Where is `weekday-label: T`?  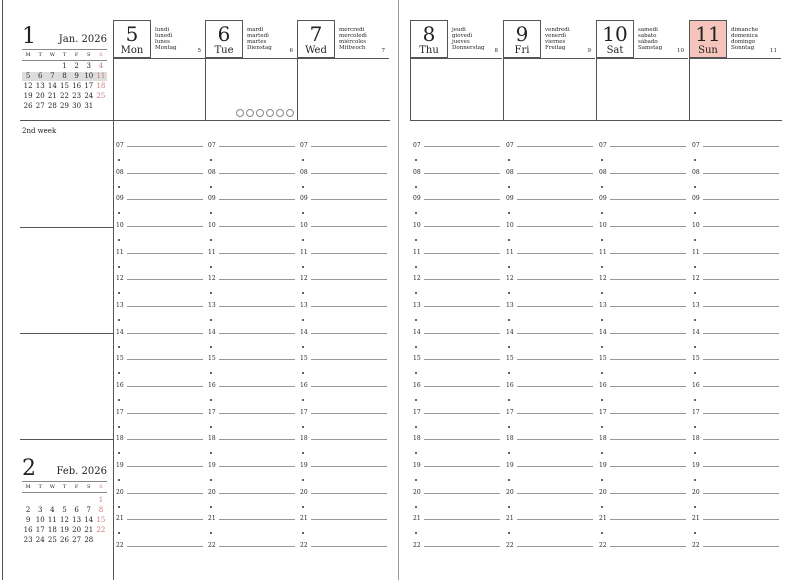 weekday-label: T is located at coordinates (40, 55).